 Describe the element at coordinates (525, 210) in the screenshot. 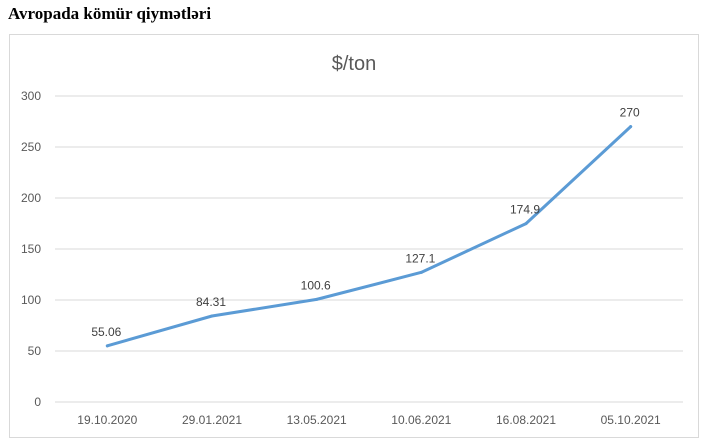

I see `data-label: 174.9` at that location.